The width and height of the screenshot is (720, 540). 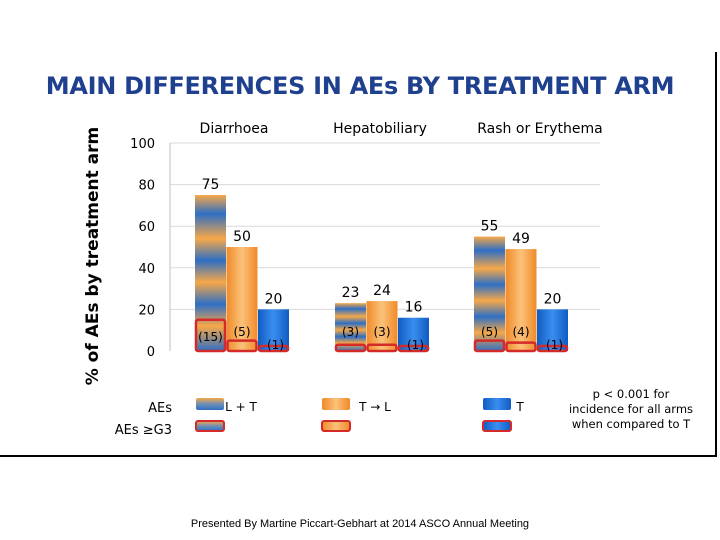 I want to click on y-tick-label: 60, so click(x=146, y=227).